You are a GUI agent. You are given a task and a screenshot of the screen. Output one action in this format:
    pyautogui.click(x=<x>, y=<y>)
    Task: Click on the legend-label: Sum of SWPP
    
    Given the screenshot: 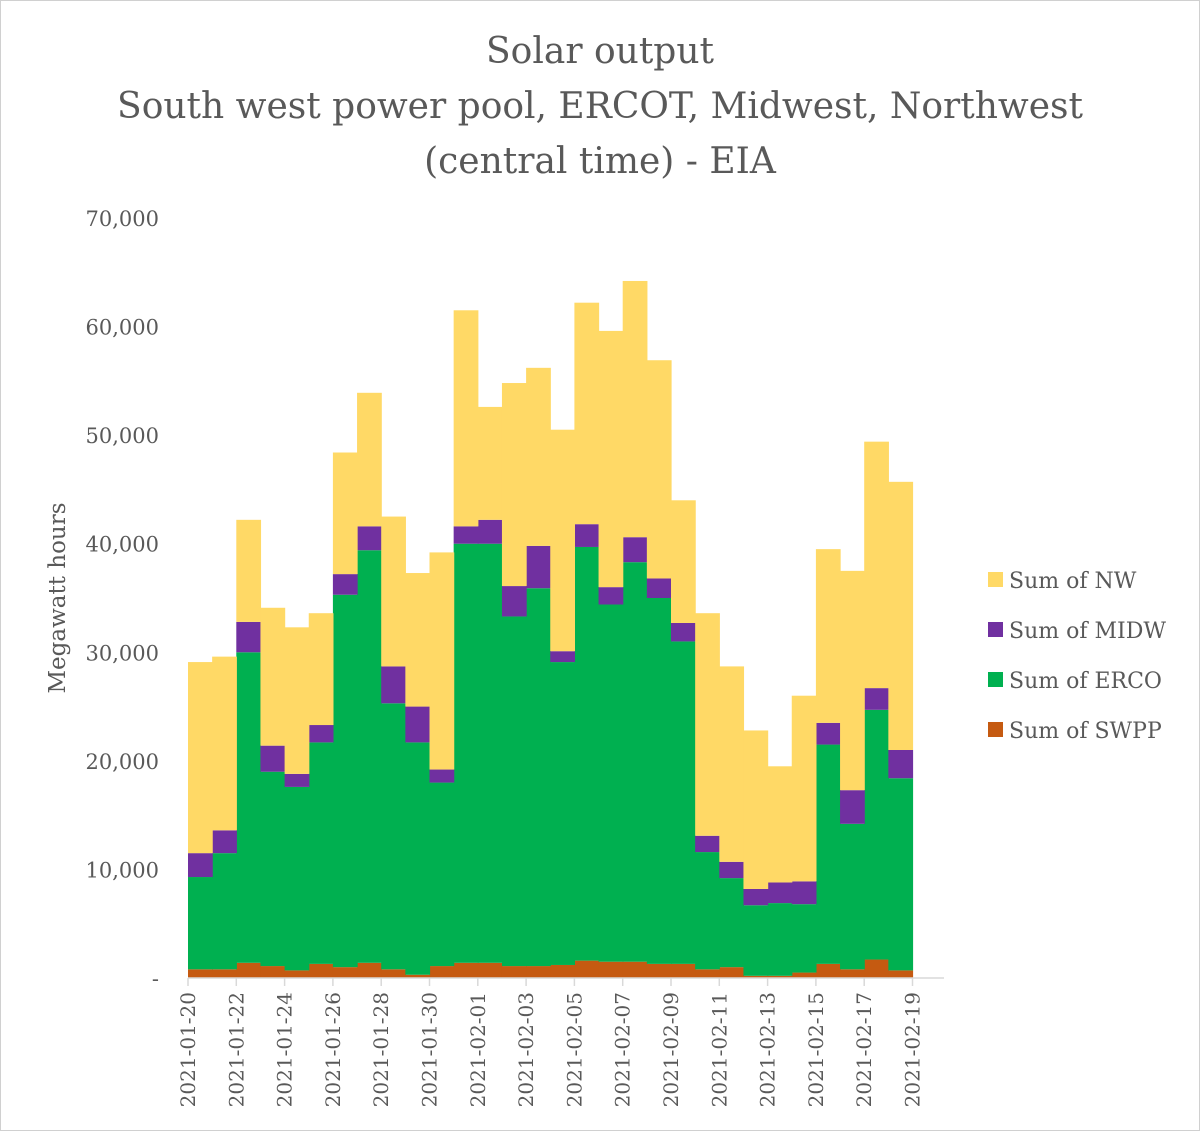 What is the action you would take?
    pyautogui.click(x=1085, y=731)
    